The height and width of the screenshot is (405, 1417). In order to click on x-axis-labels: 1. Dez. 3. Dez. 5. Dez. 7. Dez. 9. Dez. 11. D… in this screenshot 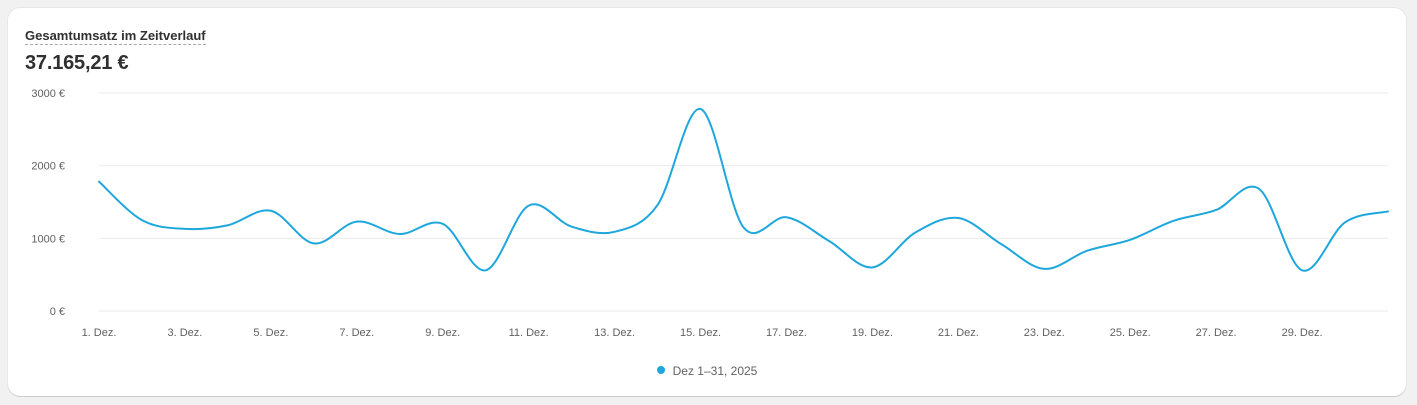, I will do `click(702, 333)`.